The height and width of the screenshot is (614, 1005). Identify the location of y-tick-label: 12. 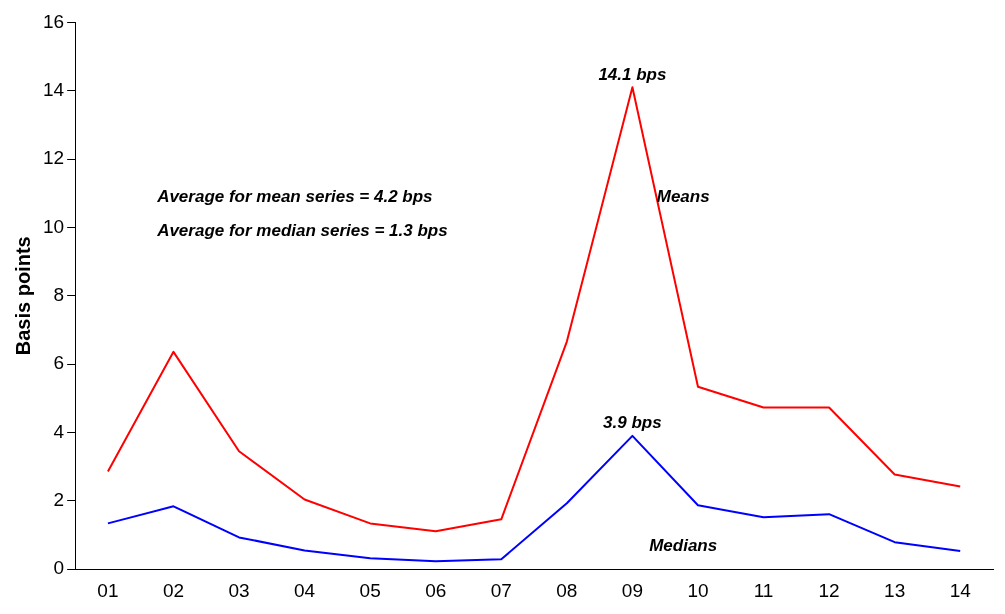
(53, 158).